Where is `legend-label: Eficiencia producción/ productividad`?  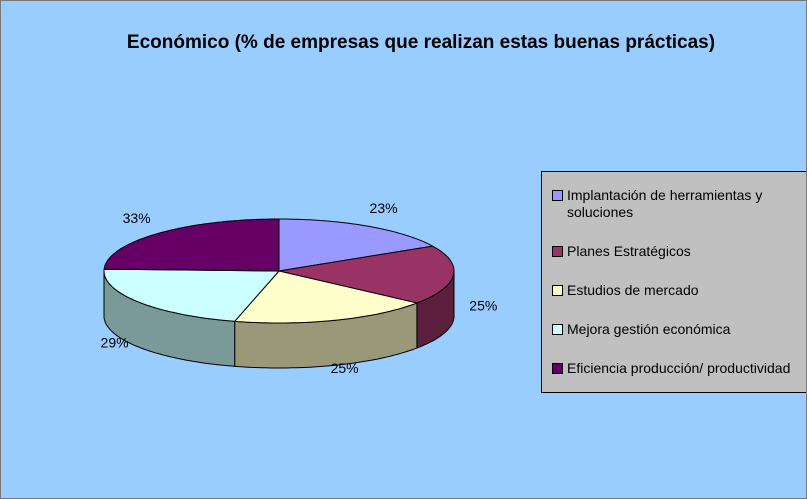 legend-label: Eficiencia producción/ productividad is located at coordinates (679, 368).